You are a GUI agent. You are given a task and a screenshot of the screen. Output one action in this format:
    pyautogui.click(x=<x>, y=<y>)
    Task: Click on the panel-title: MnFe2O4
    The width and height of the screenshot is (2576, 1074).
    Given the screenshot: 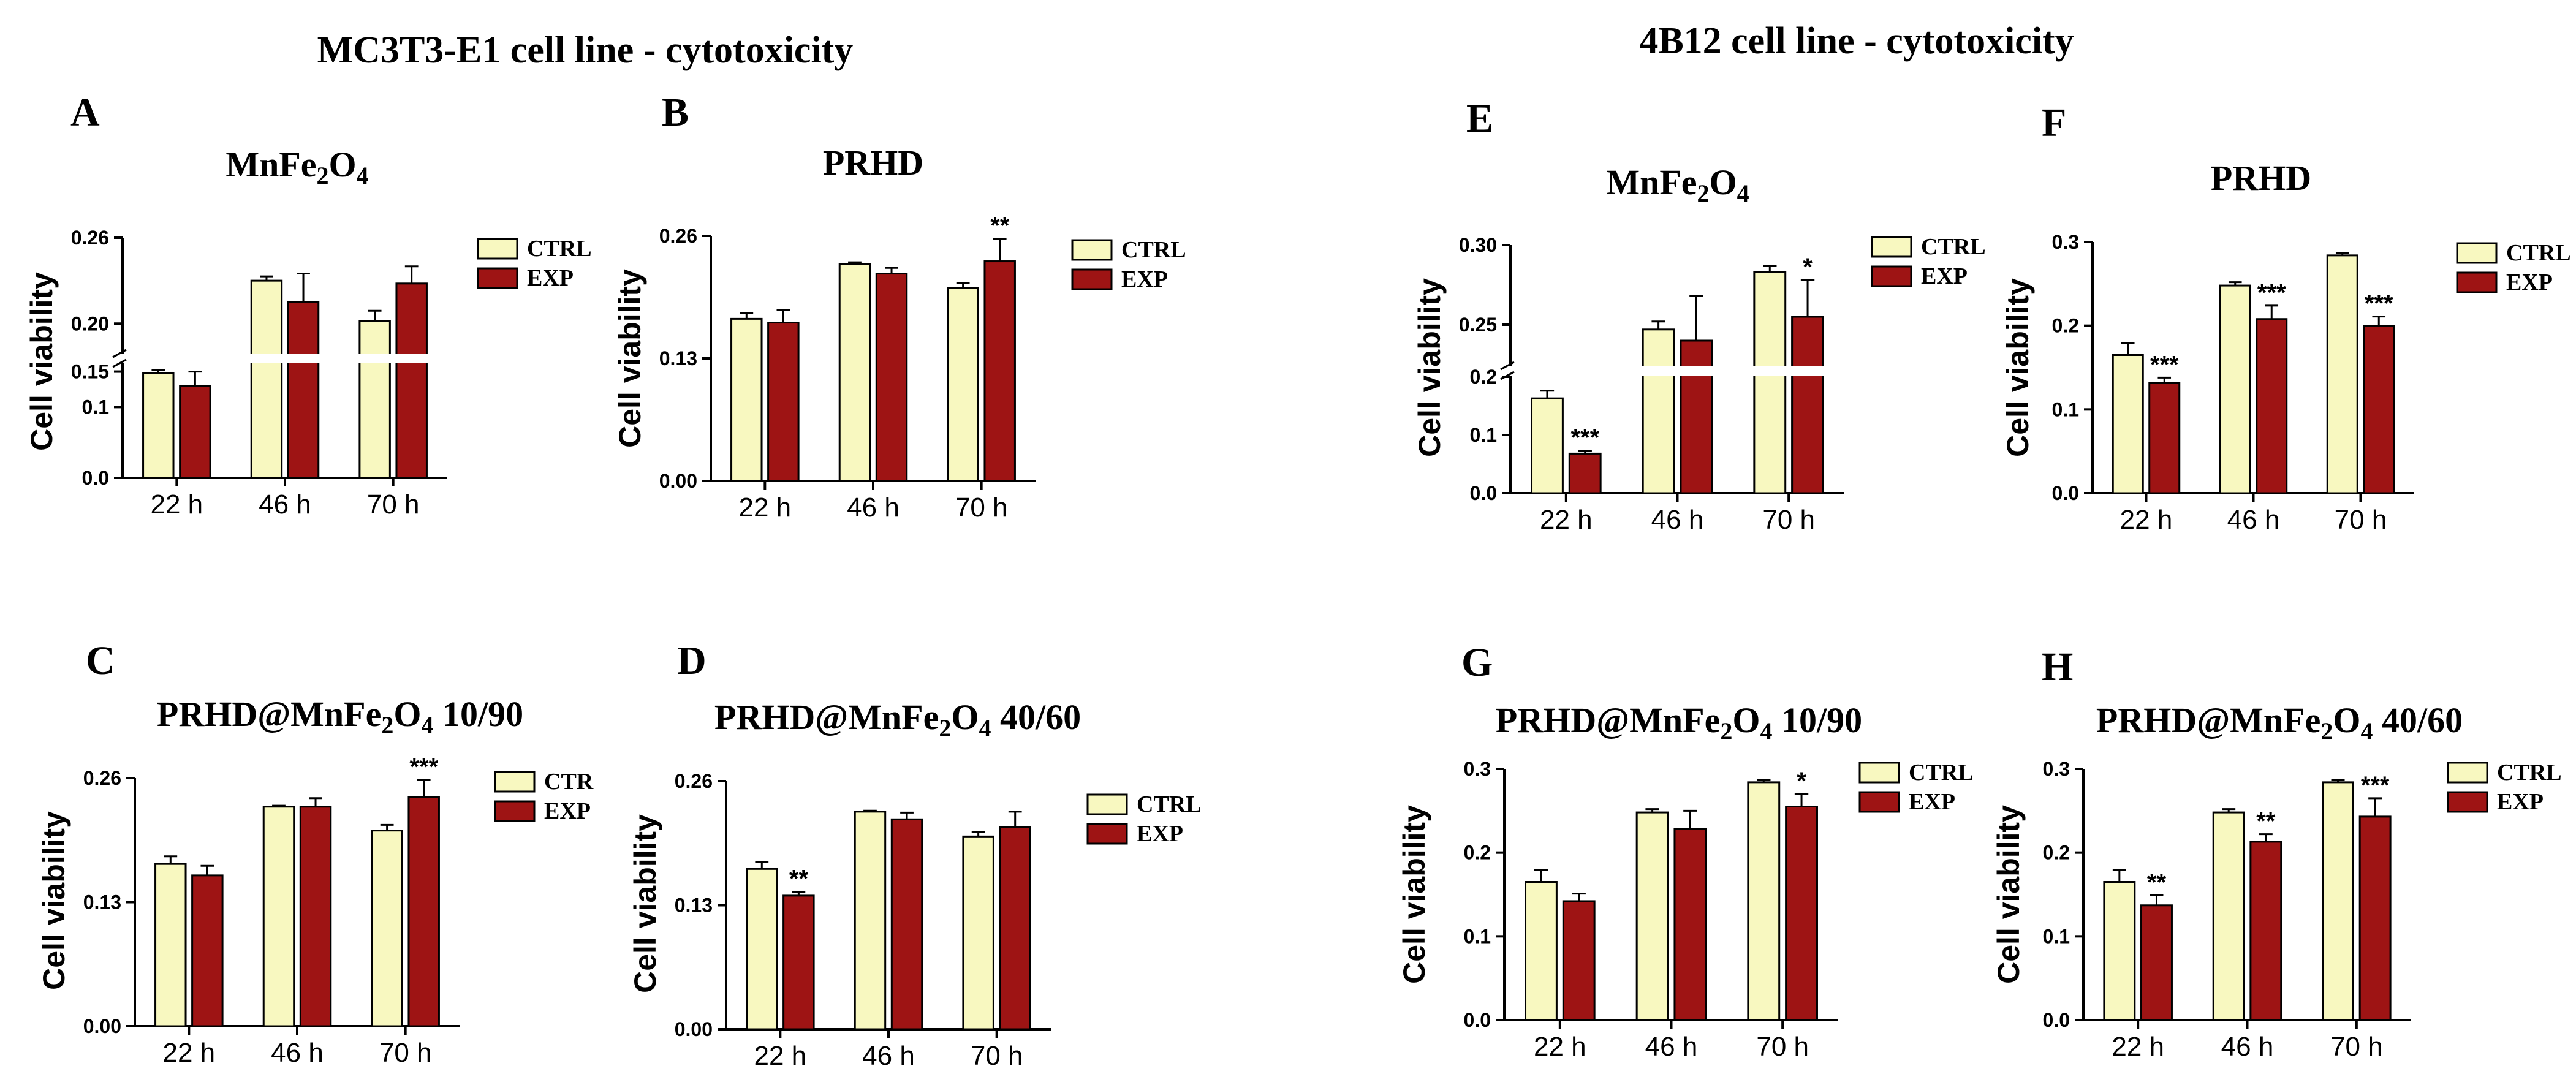 What is the action you would take?
    pyautogui.click(x=1677, y=184)
    